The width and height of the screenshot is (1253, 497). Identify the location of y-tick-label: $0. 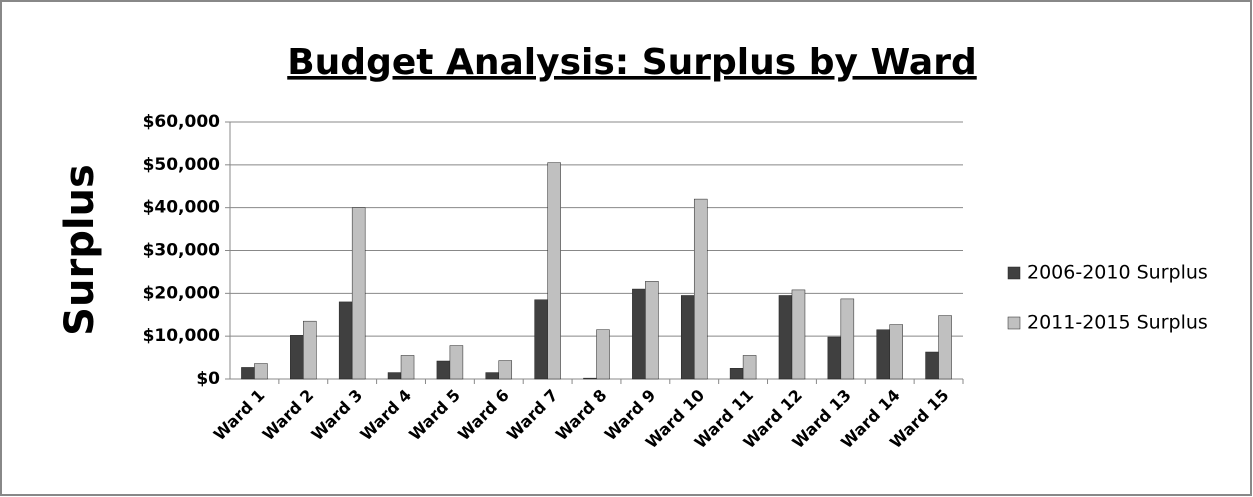
(208, 379).